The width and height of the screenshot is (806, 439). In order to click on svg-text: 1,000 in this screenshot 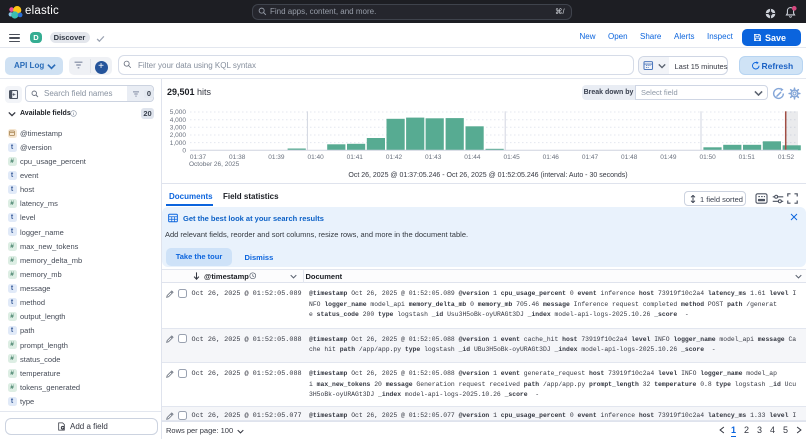, I will do `click(178, 143)`.